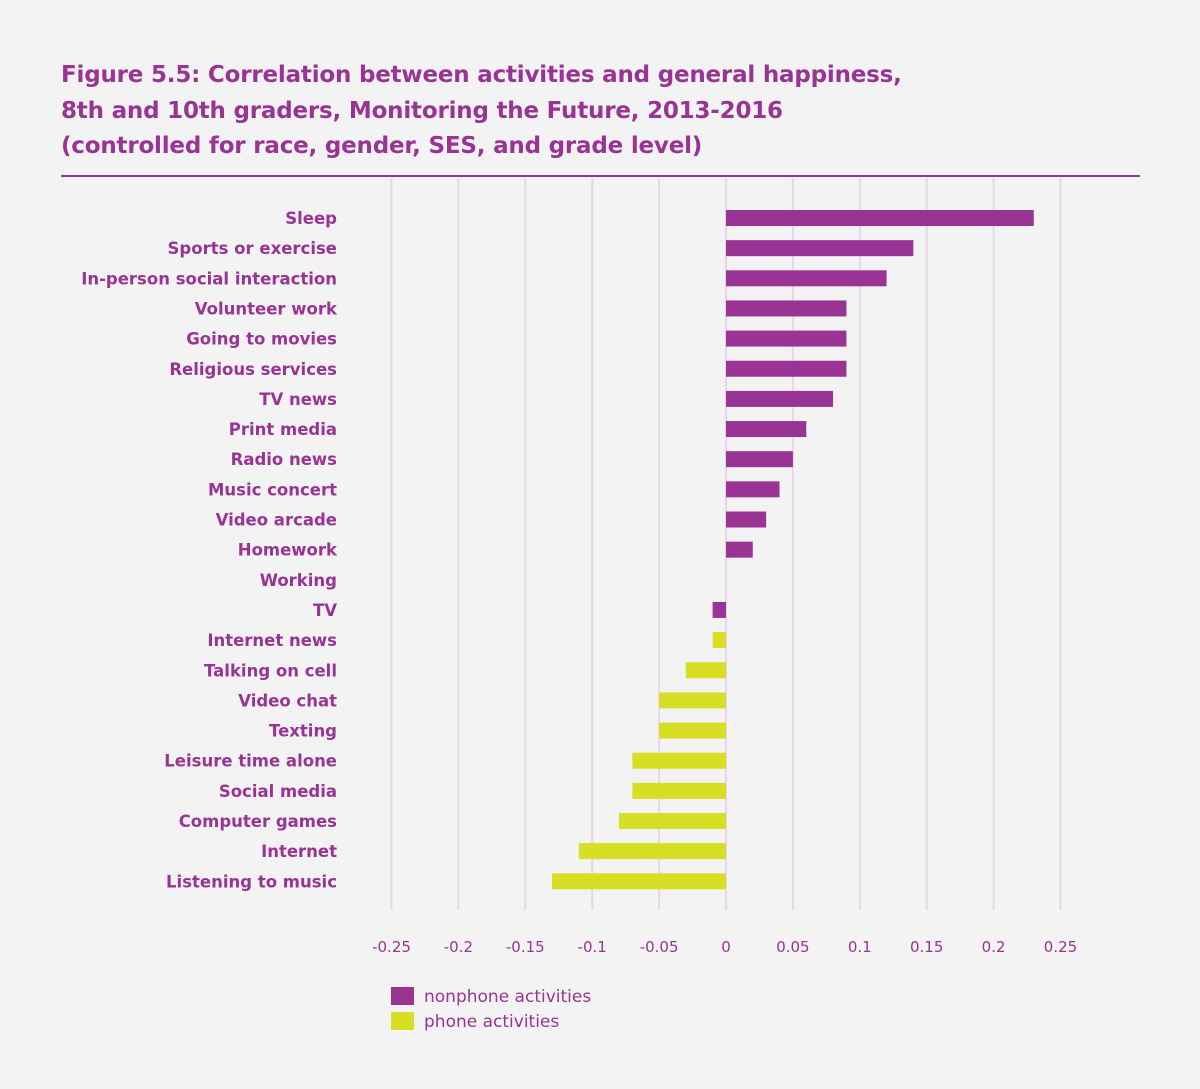 This screenshot has width=1200, height=1089. I want to click on category-label: Internet, so click(299, 851).